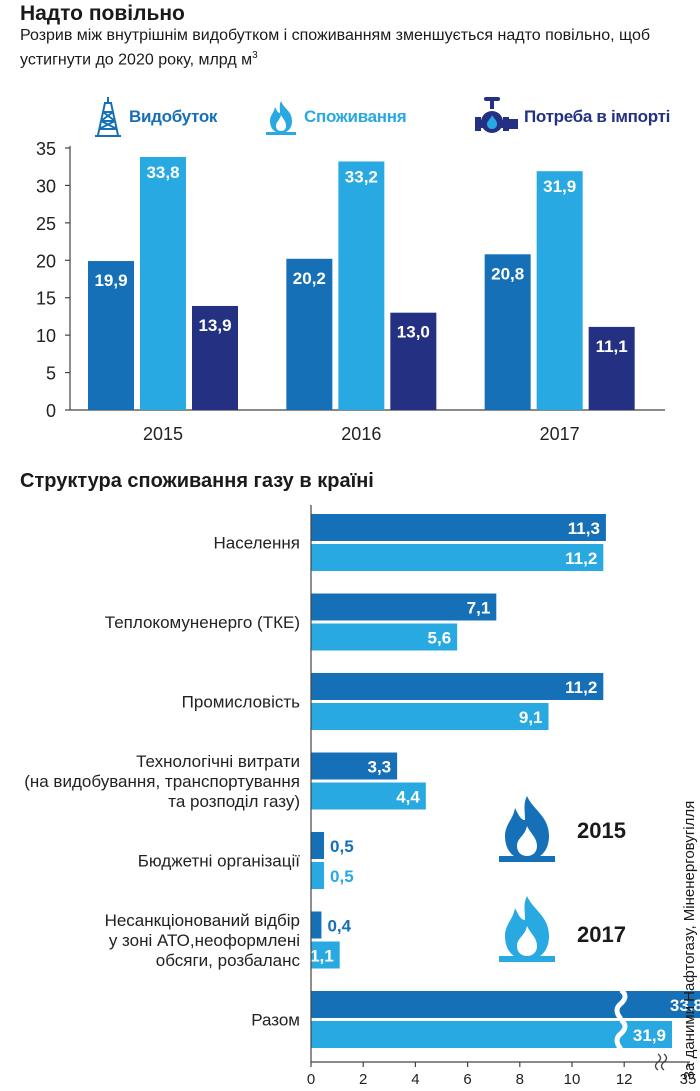 The width and height of the screenshot is (700, 1091). Describe the element at coordinates (46, 336) in the screenshot. I see `y-tick-label: 10` at that location.